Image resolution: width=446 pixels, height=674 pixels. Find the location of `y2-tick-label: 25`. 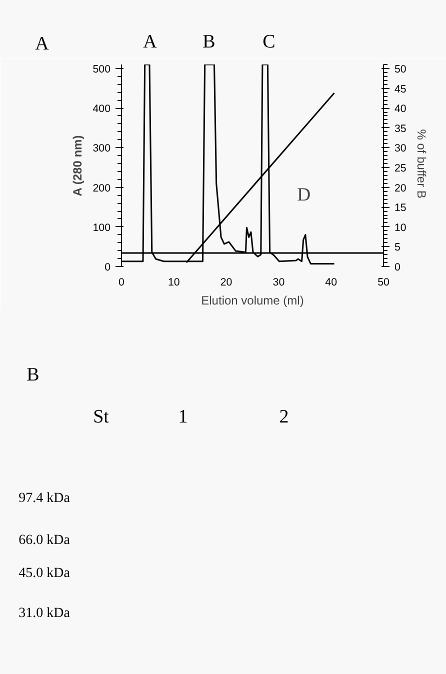

y2-tick-label: 25 is located at coordinates (400, 168).